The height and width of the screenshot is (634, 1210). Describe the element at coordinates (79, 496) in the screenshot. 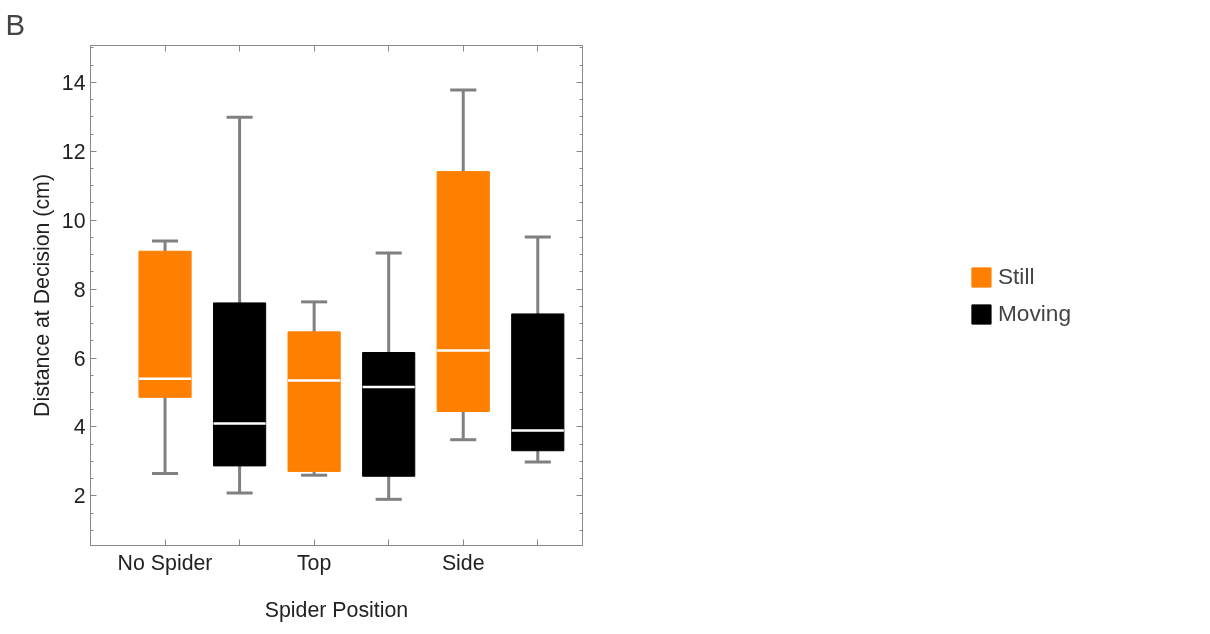

I see `y-tick-label: 2` at that location.